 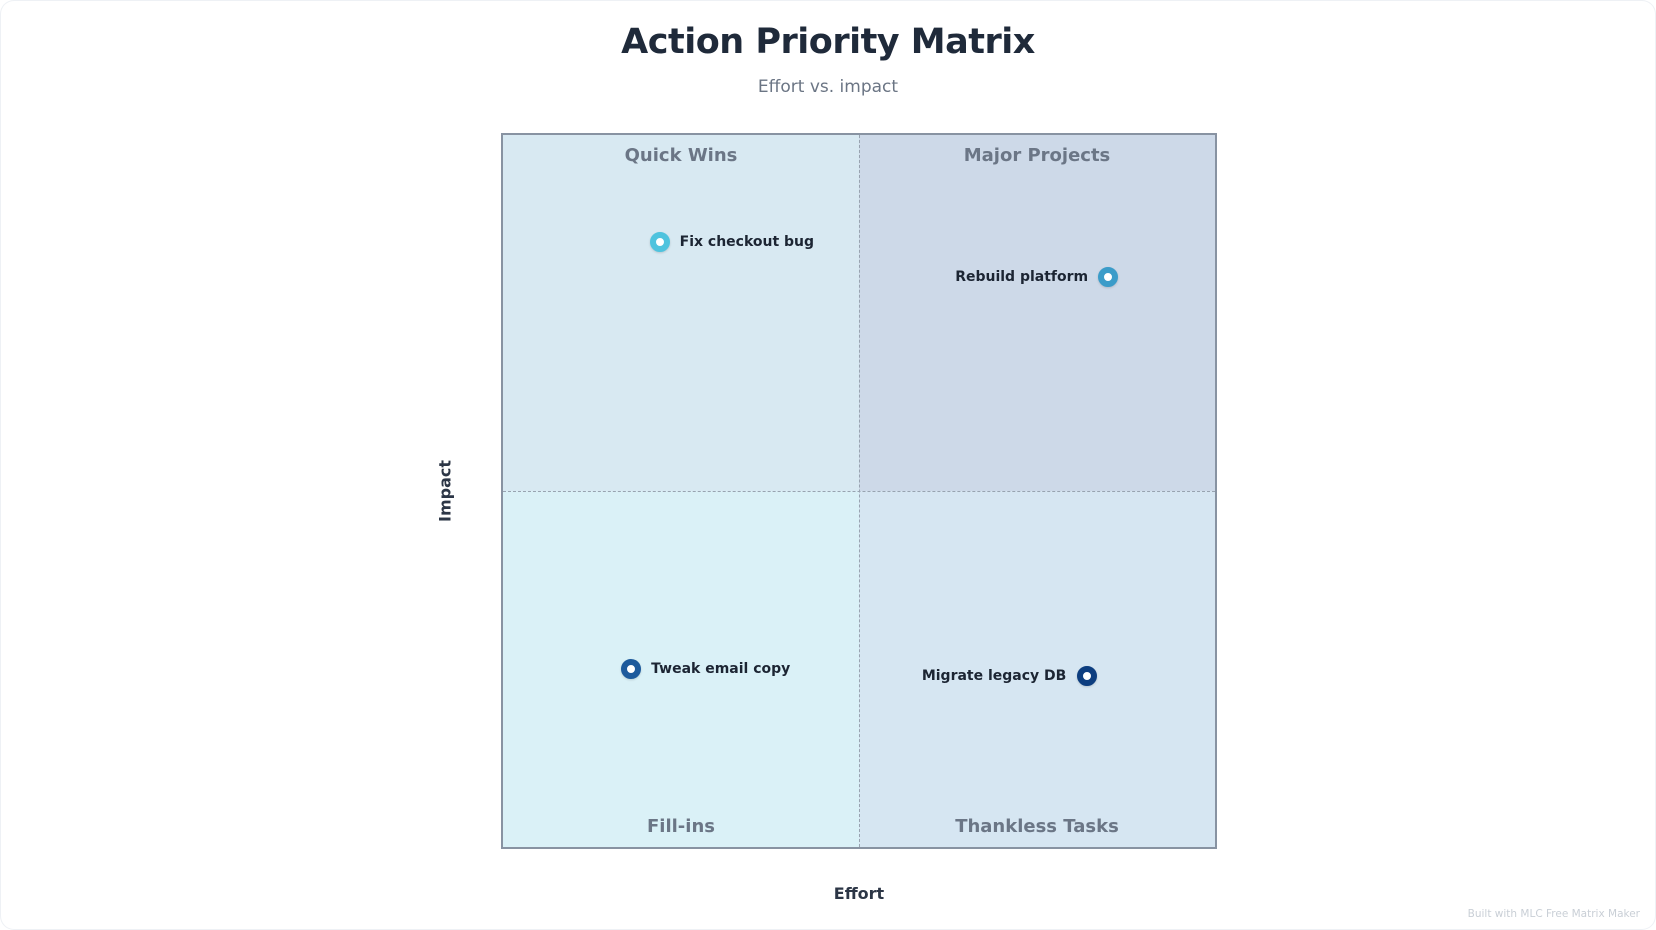 What do you see at coordinates (828, 87) in the screenshot?
I see `page-subtitle: Effort vs. impact` at bounding box center [828, 87].